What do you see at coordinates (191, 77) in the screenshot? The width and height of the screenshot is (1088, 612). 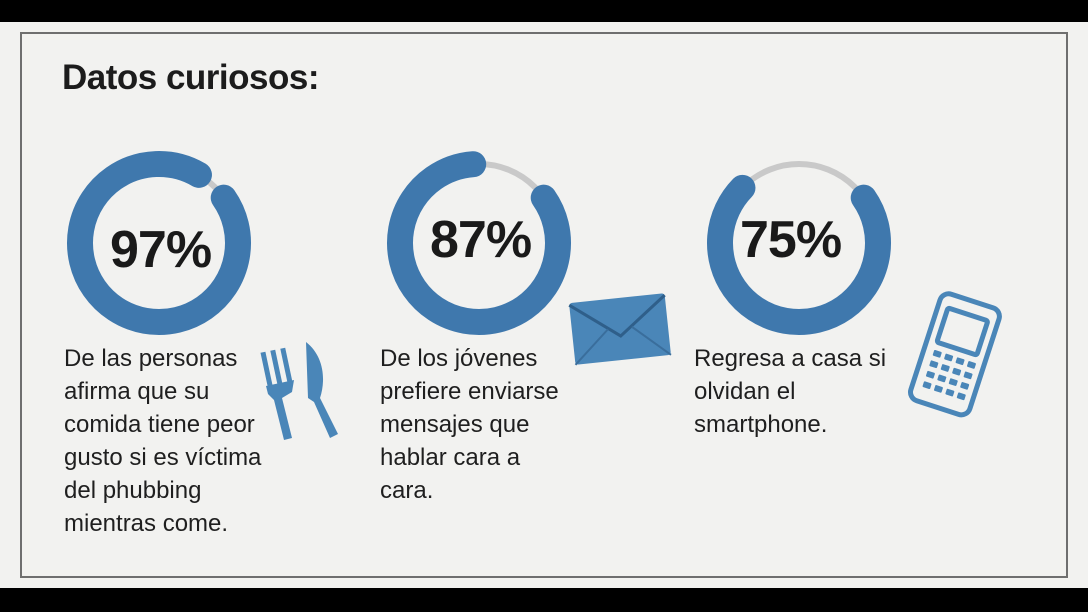 I see `page-title: Datos curiosos:` at bounding box center [191, 77].